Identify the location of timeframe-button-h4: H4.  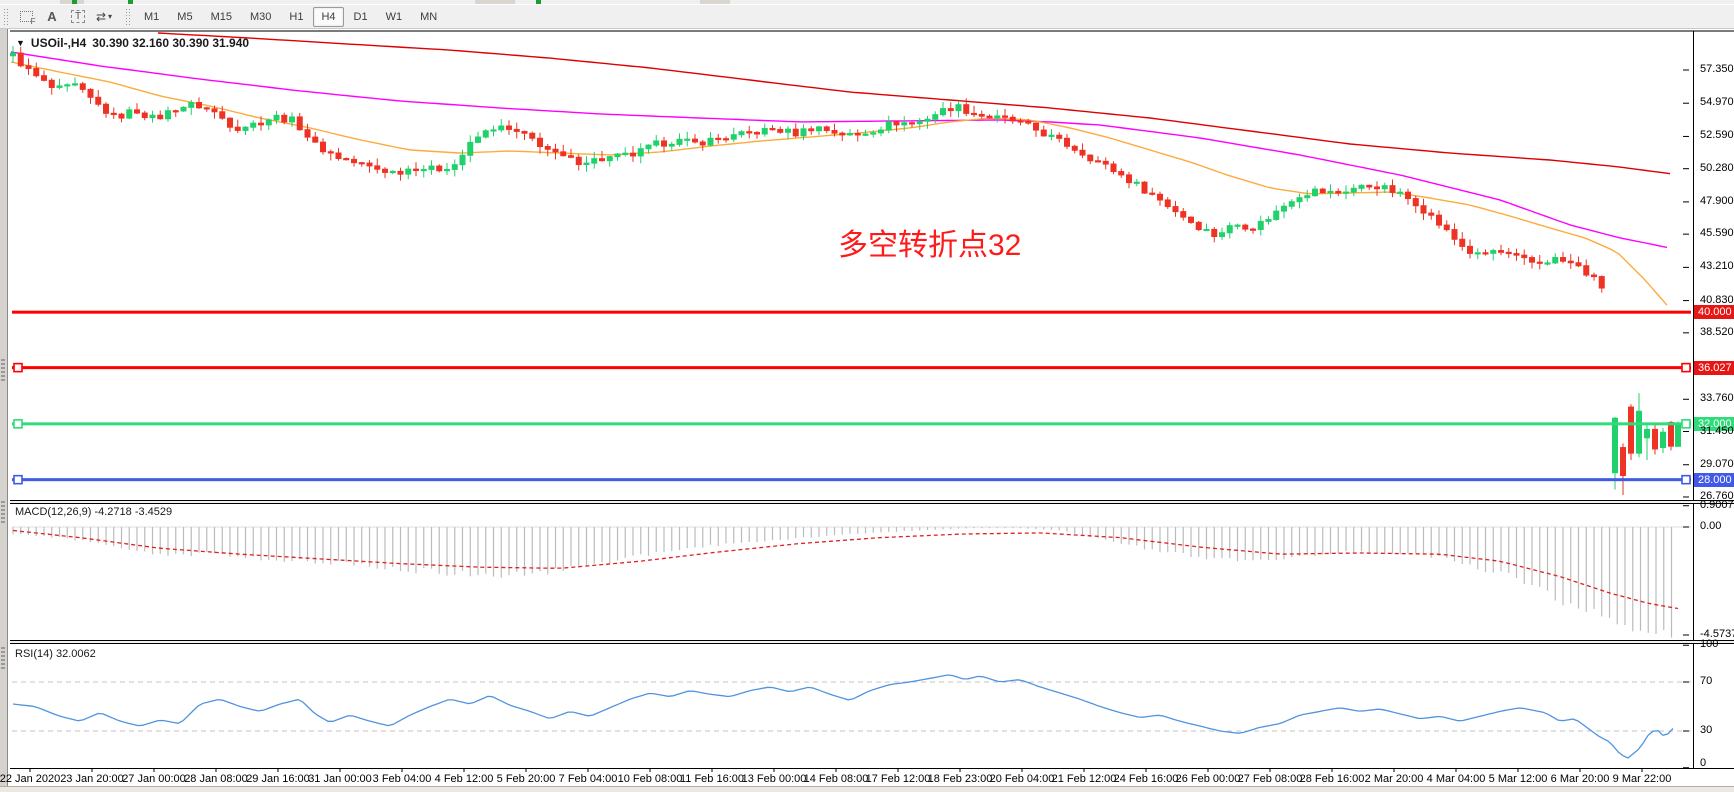
(328, 16).